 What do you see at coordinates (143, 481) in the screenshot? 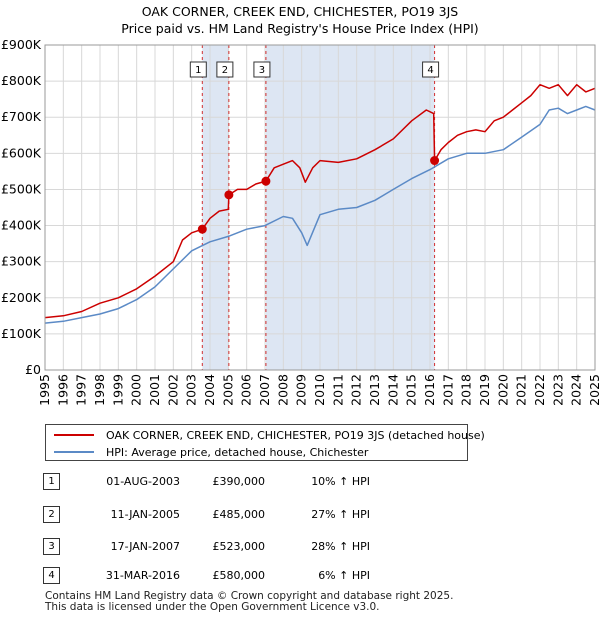
I see `sale-date: 01-AUG-2003` at bounding box center [143, 481].